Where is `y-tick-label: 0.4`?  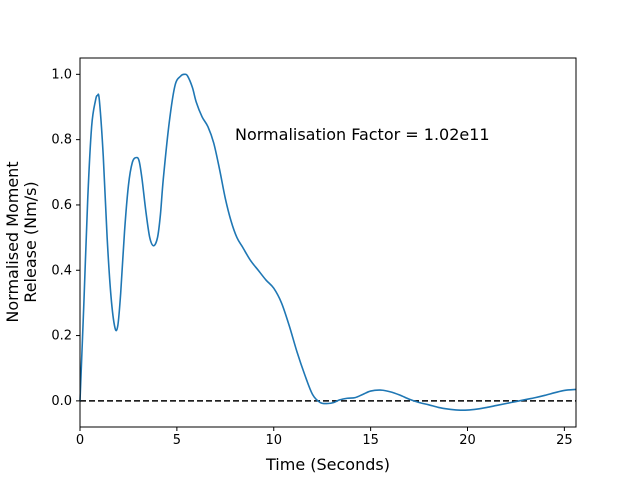 y-tick-label: 0.4 is located at coordinates (61, 270).